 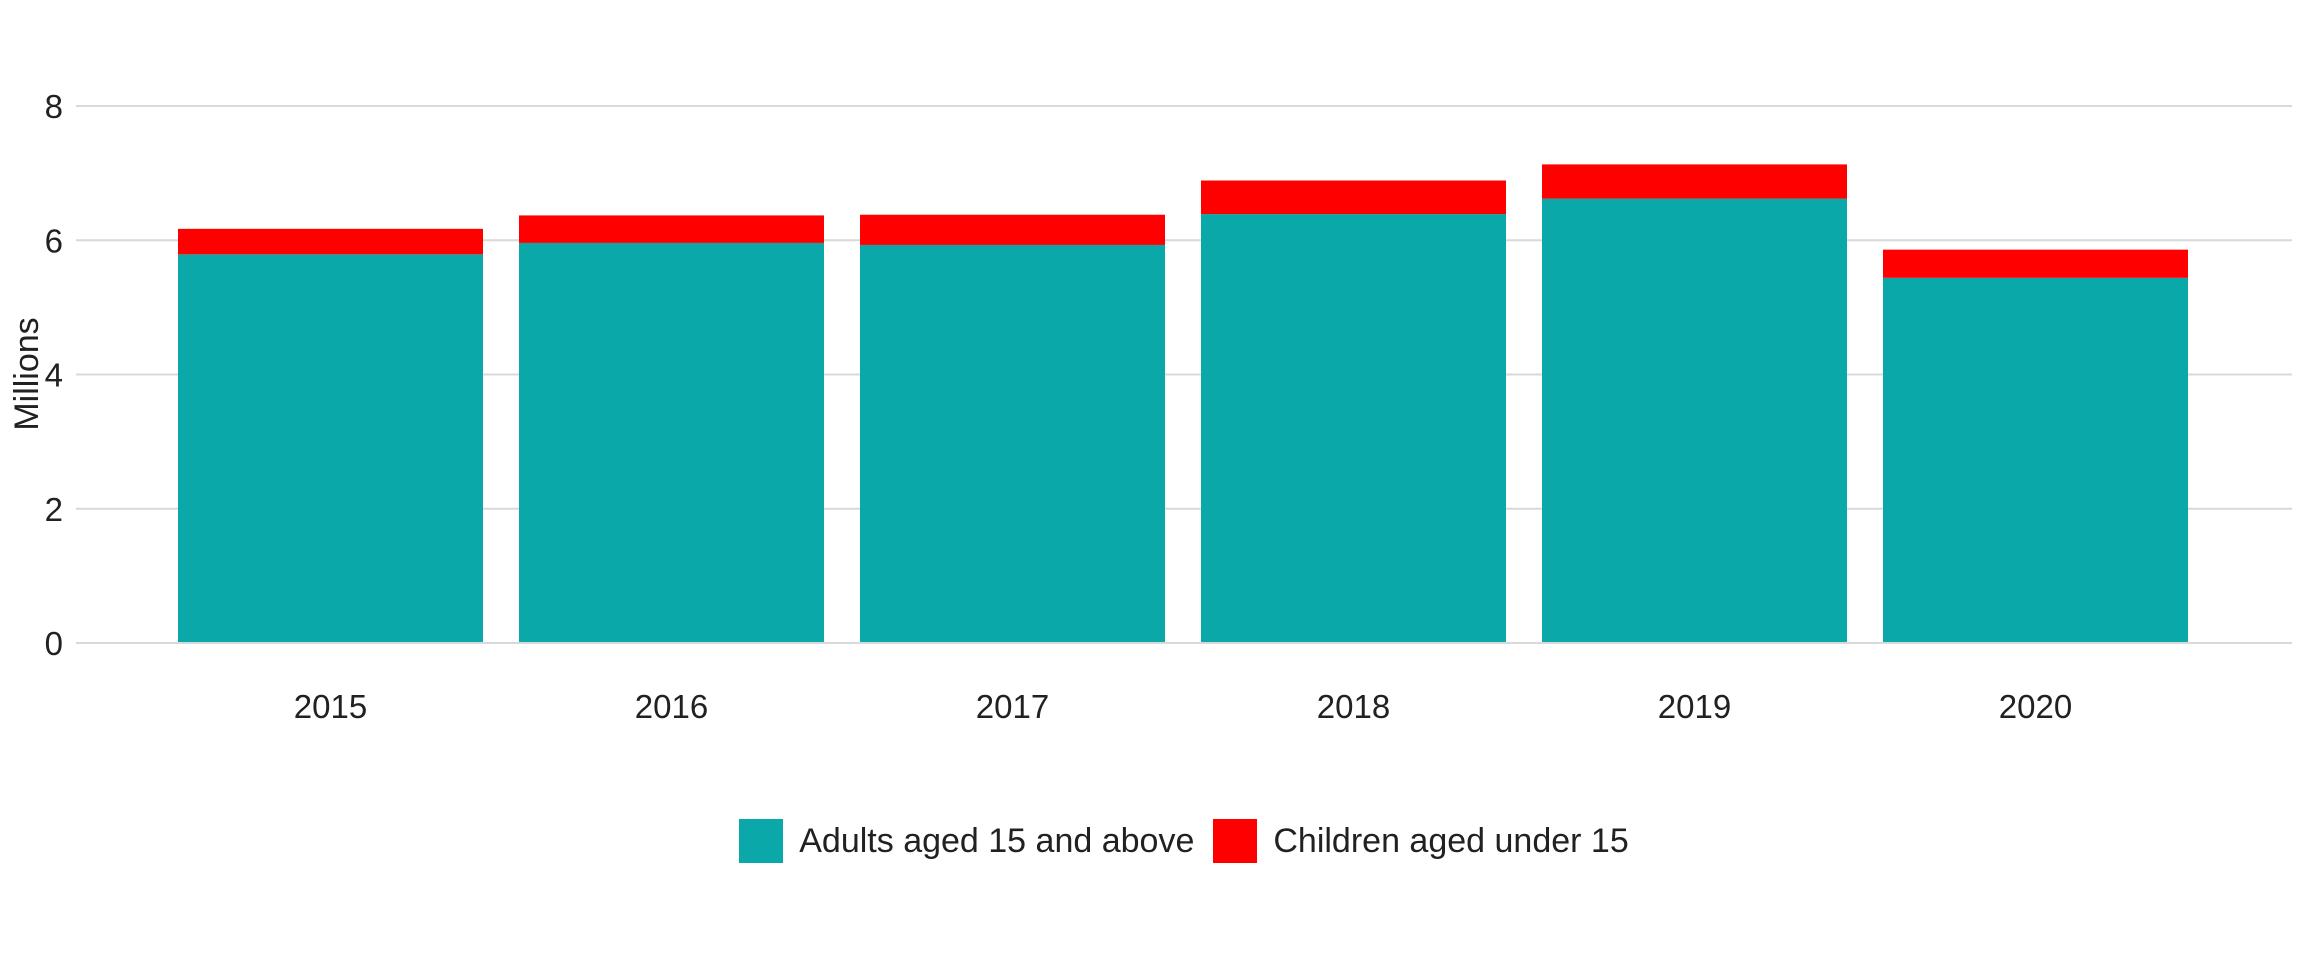 What do you see at coordinates (54, 375) in the screenshot?
I see `y-tick-label: 4` at bounding box center [54, 375].